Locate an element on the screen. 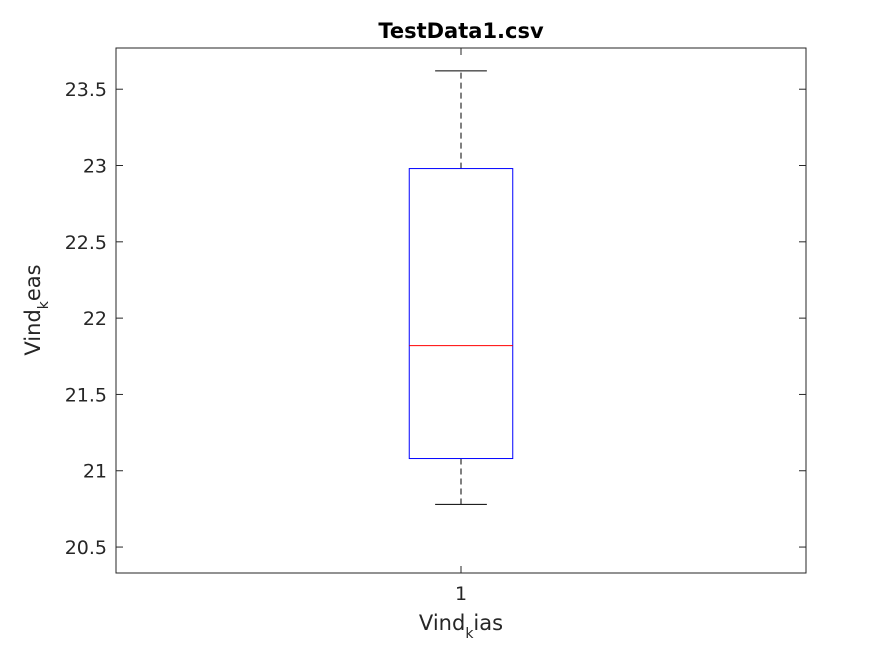 The image size is (891, 645). y-tick-label: 22 is located at coordinates (95, 319).